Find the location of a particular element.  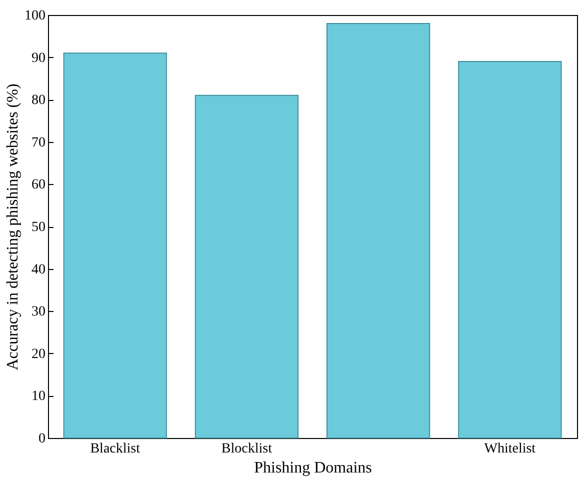

y-tick-label: 10 is located at coordinates (39, 396).